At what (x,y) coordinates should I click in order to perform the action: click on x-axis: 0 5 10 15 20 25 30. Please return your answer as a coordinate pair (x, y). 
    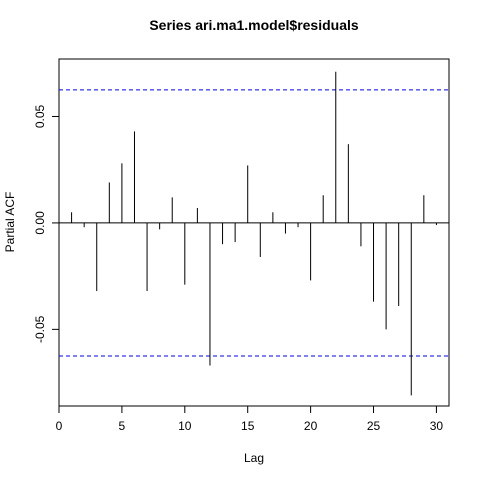
    Looking at the image, I should click on (250, 419).